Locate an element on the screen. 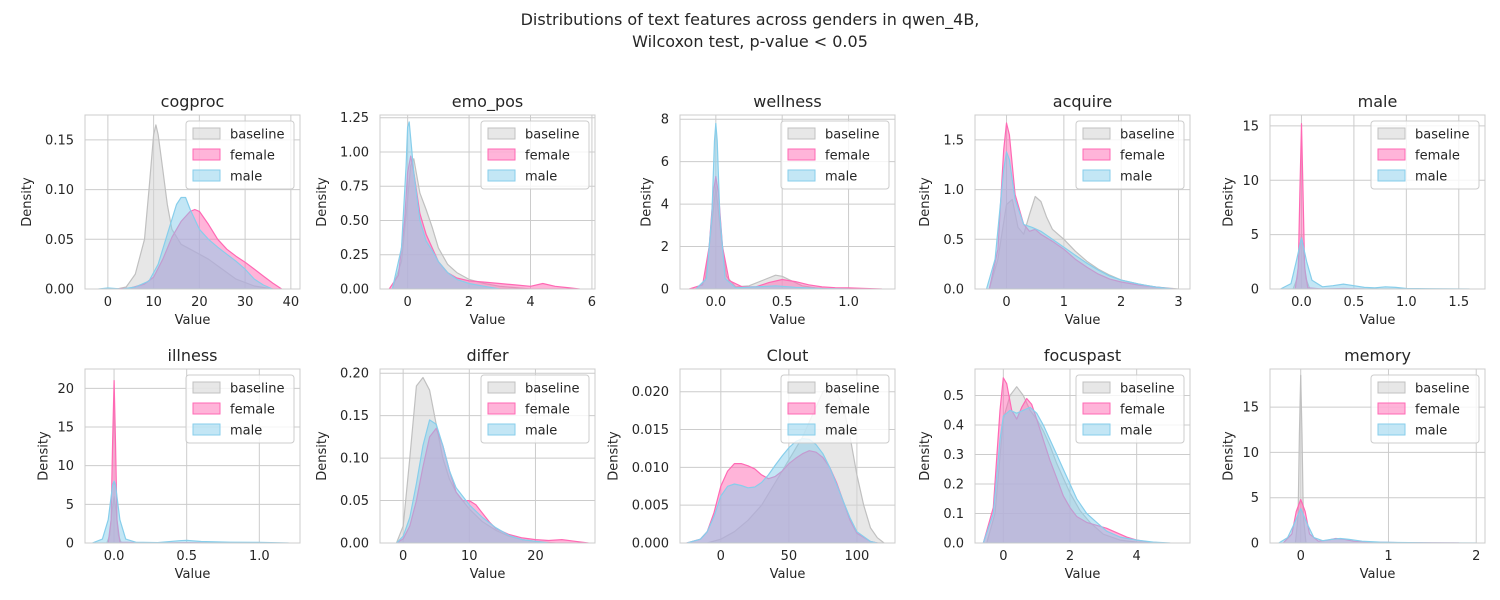 The width and height of the screenshot is (1500, 600). y-tick-label: 2 is located at coordinates (665, 247).